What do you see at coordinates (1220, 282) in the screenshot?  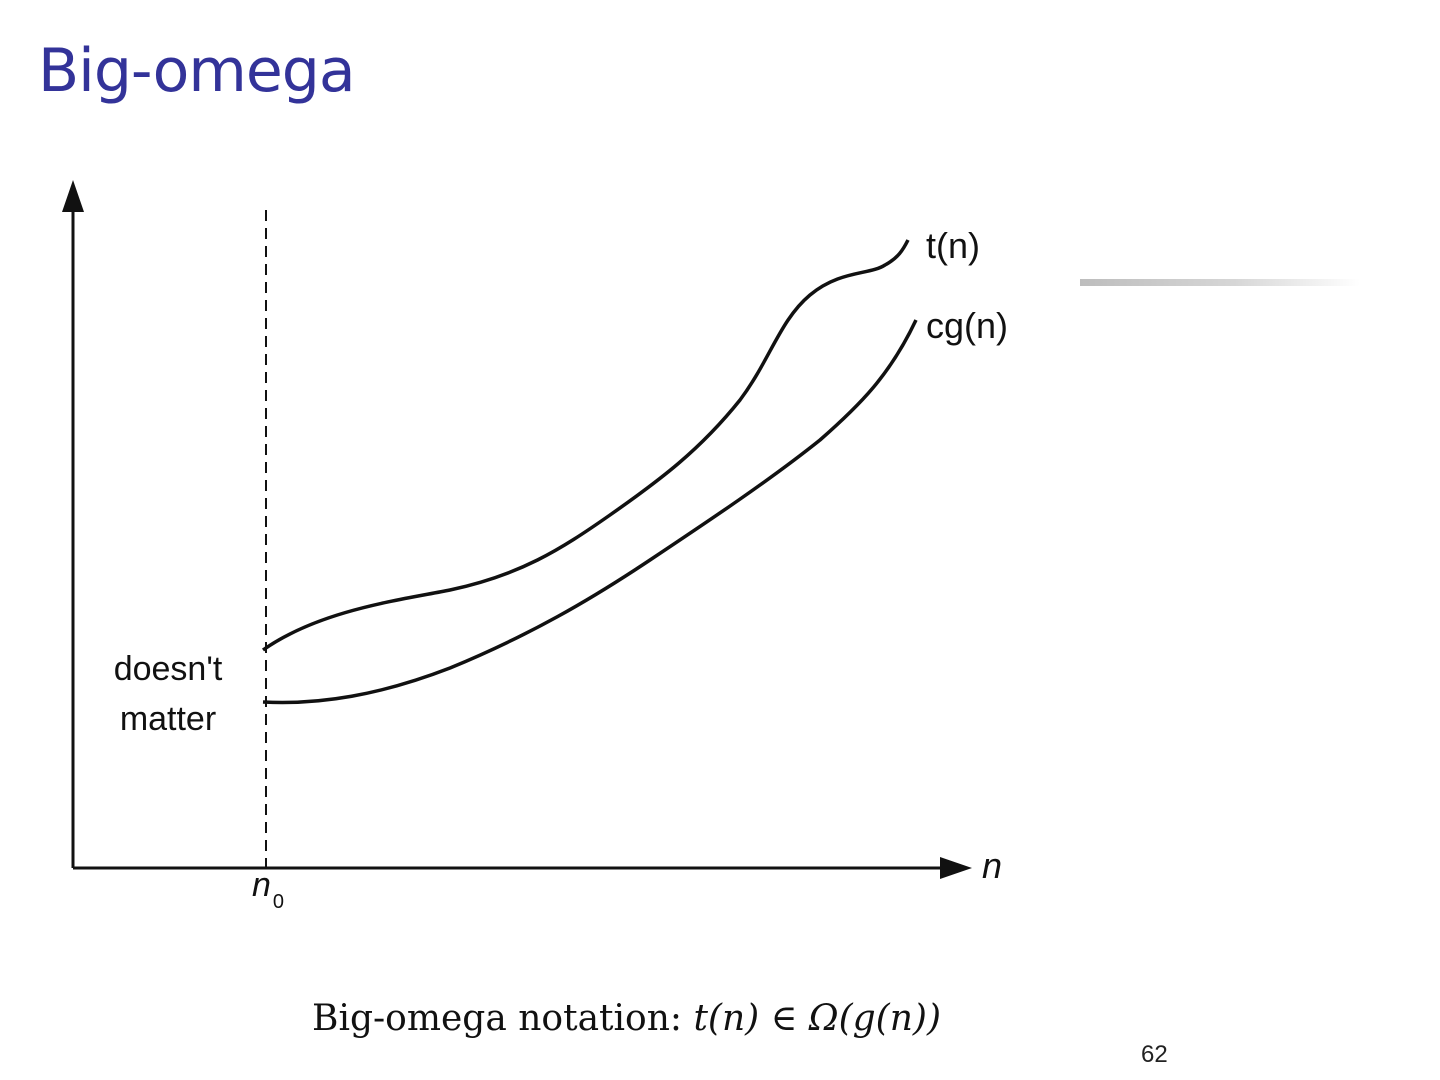 I see `accent-divider` at bounding box center [1220, 282].